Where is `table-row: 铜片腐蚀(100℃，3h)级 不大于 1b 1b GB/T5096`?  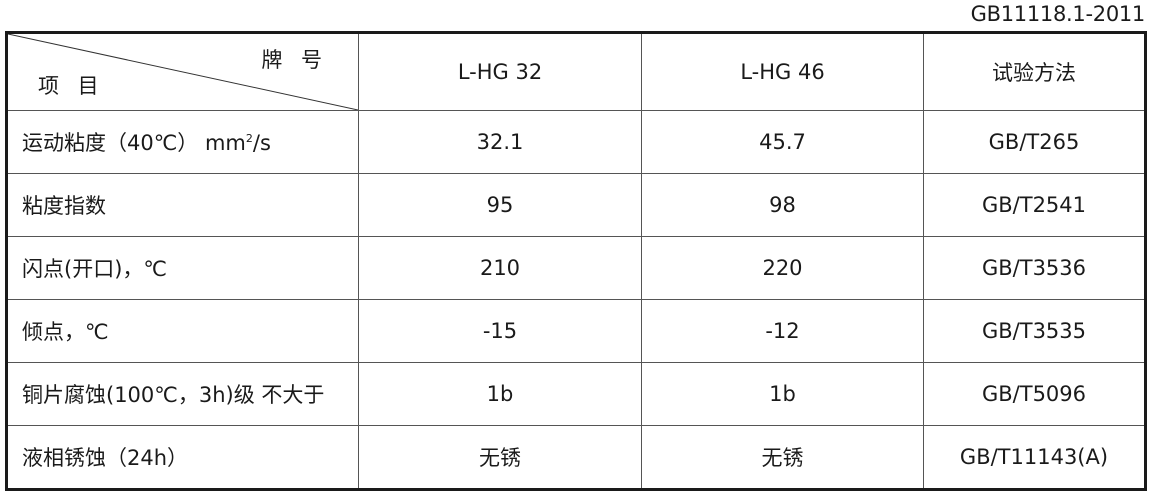
table-row: 铜片腐蚀(100℃，3h)级 不大于 1b 1b GB/T5096 is located at coordinates (576, 394).